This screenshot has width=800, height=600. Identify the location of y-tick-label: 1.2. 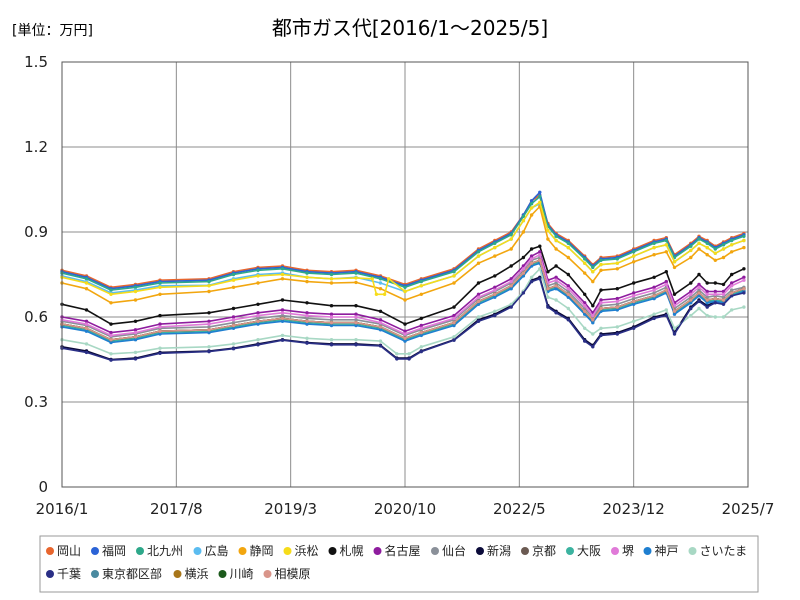
(36, 147).